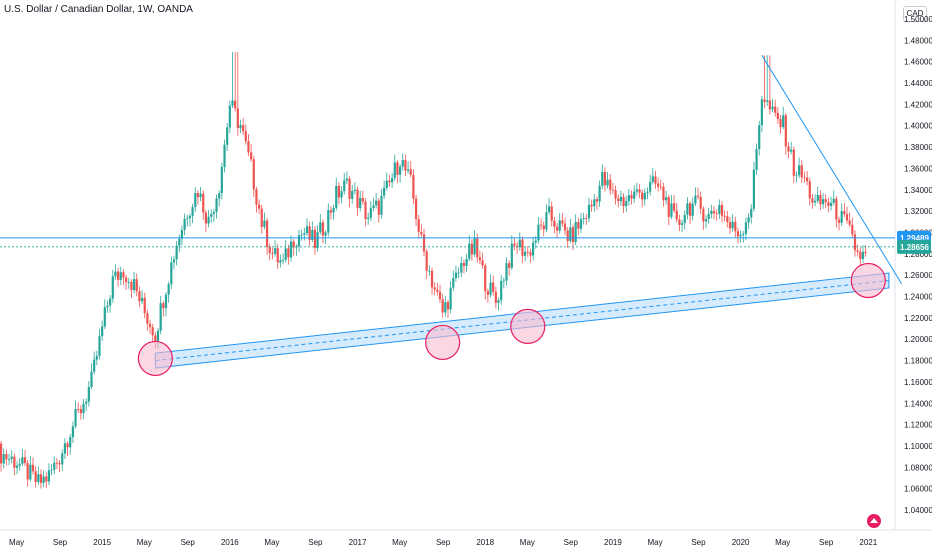 The width and height of the screenshot is (932, 550). I want to click on y-tick-label: 1.44000, so click(918, 83).